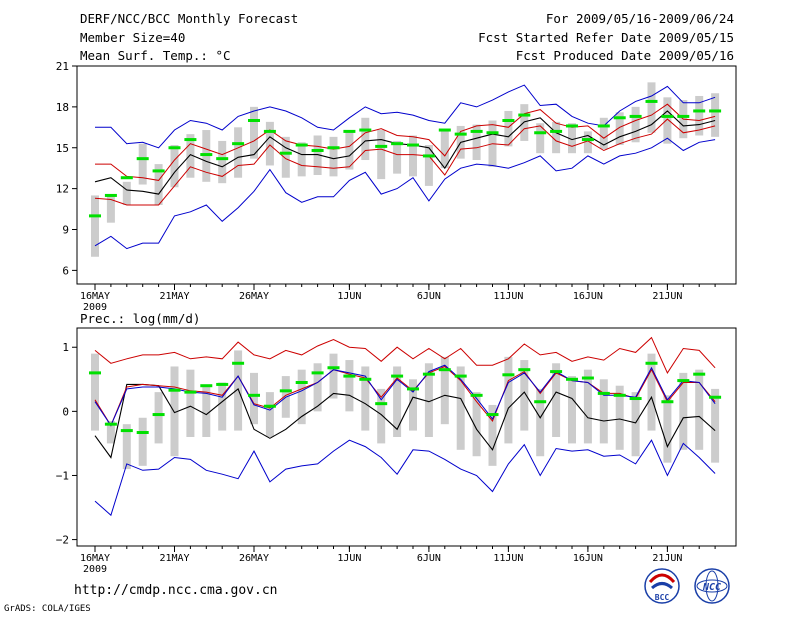  I want to click on y-tick-label: 9, so click(65, 230).